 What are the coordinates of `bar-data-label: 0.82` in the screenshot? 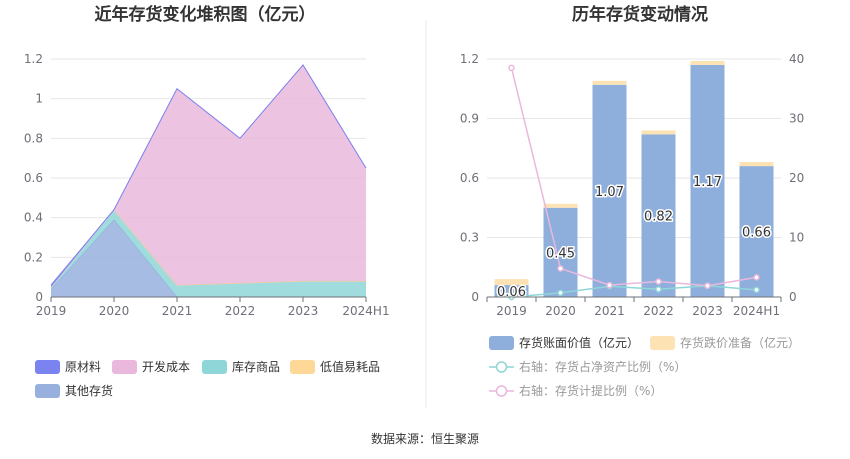 It's located at (658, 217).